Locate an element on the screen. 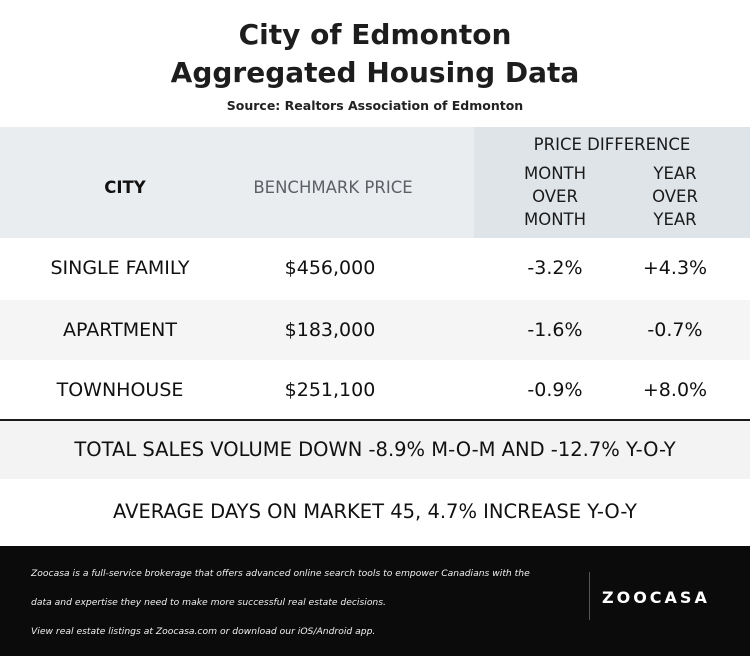 The image size is (750, 656). cell-benchmark-price: $251,100 is located at coordinates (330, 390).